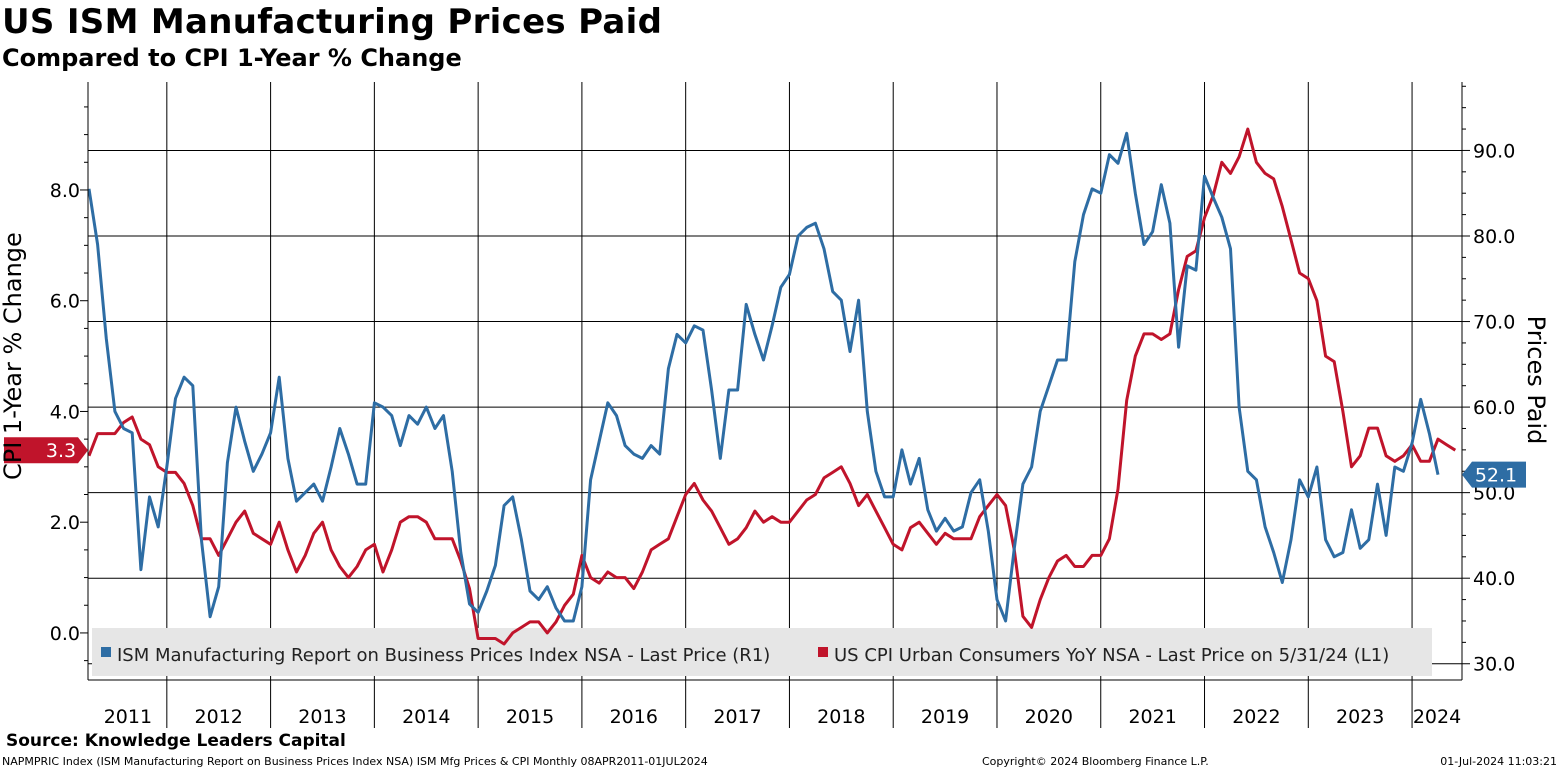  I want to click on left-axis-label: CPI 1-Year % Change, so click(13, 356).